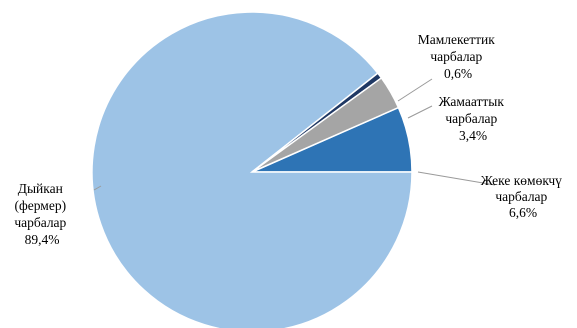 This screenshot has width=577, height=328. I want to click on slice-label-1-line-2: чарбалар, so click(521, 196).